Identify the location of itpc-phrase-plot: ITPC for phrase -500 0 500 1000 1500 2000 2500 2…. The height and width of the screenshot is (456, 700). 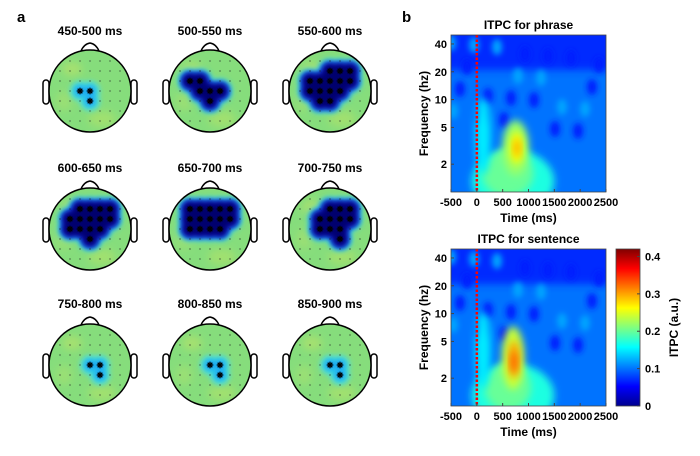
(517, 121).